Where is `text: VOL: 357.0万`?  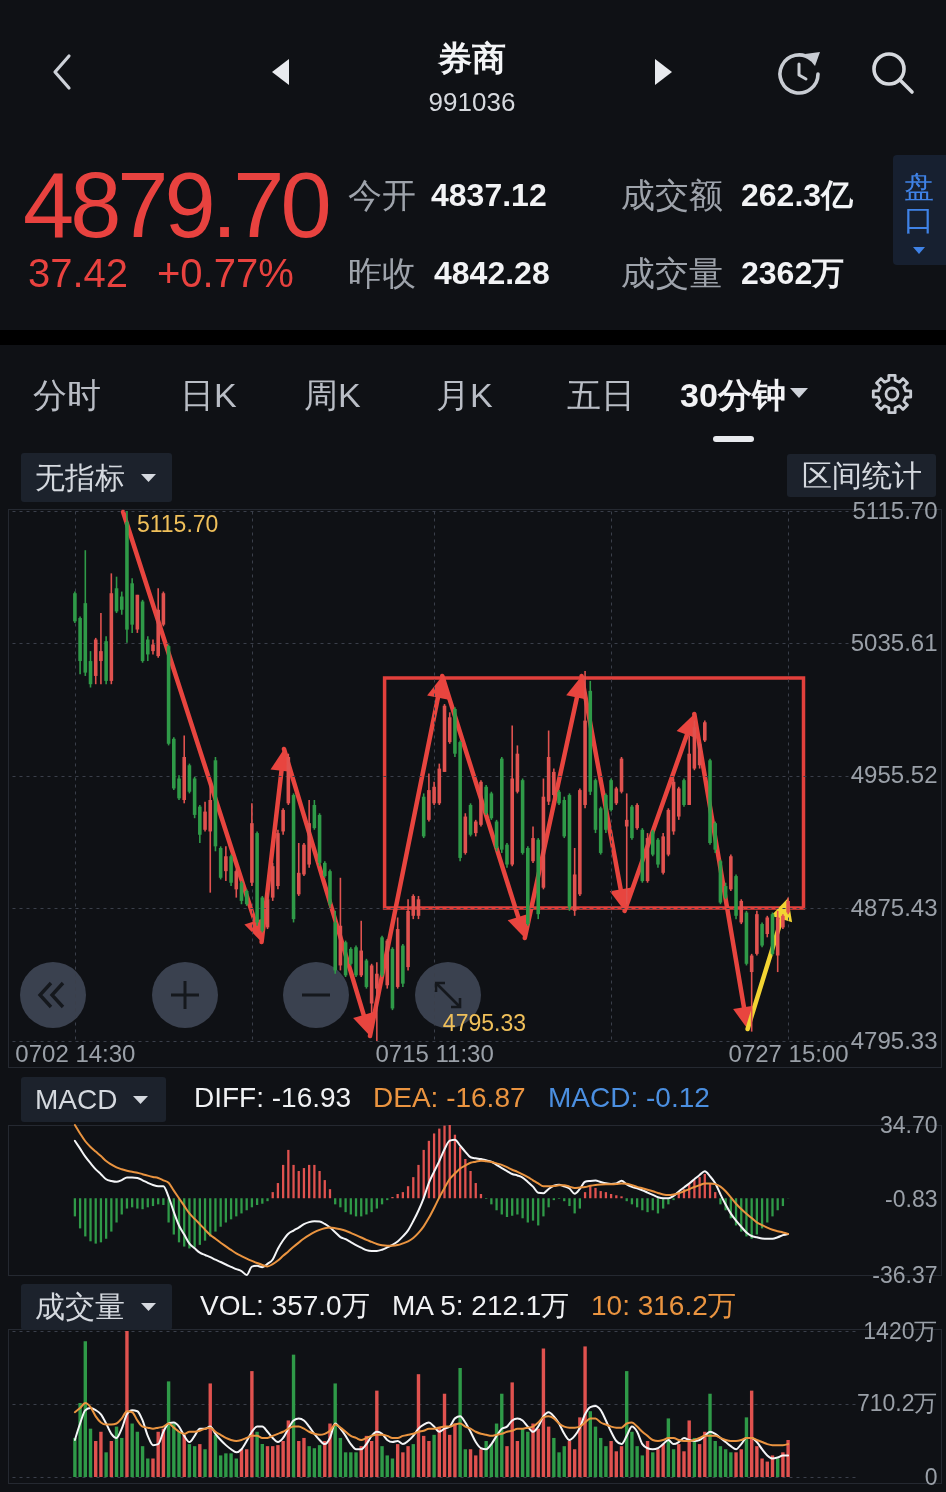 text: VOL: 357.0万 is located at coordinates (285, 1306).